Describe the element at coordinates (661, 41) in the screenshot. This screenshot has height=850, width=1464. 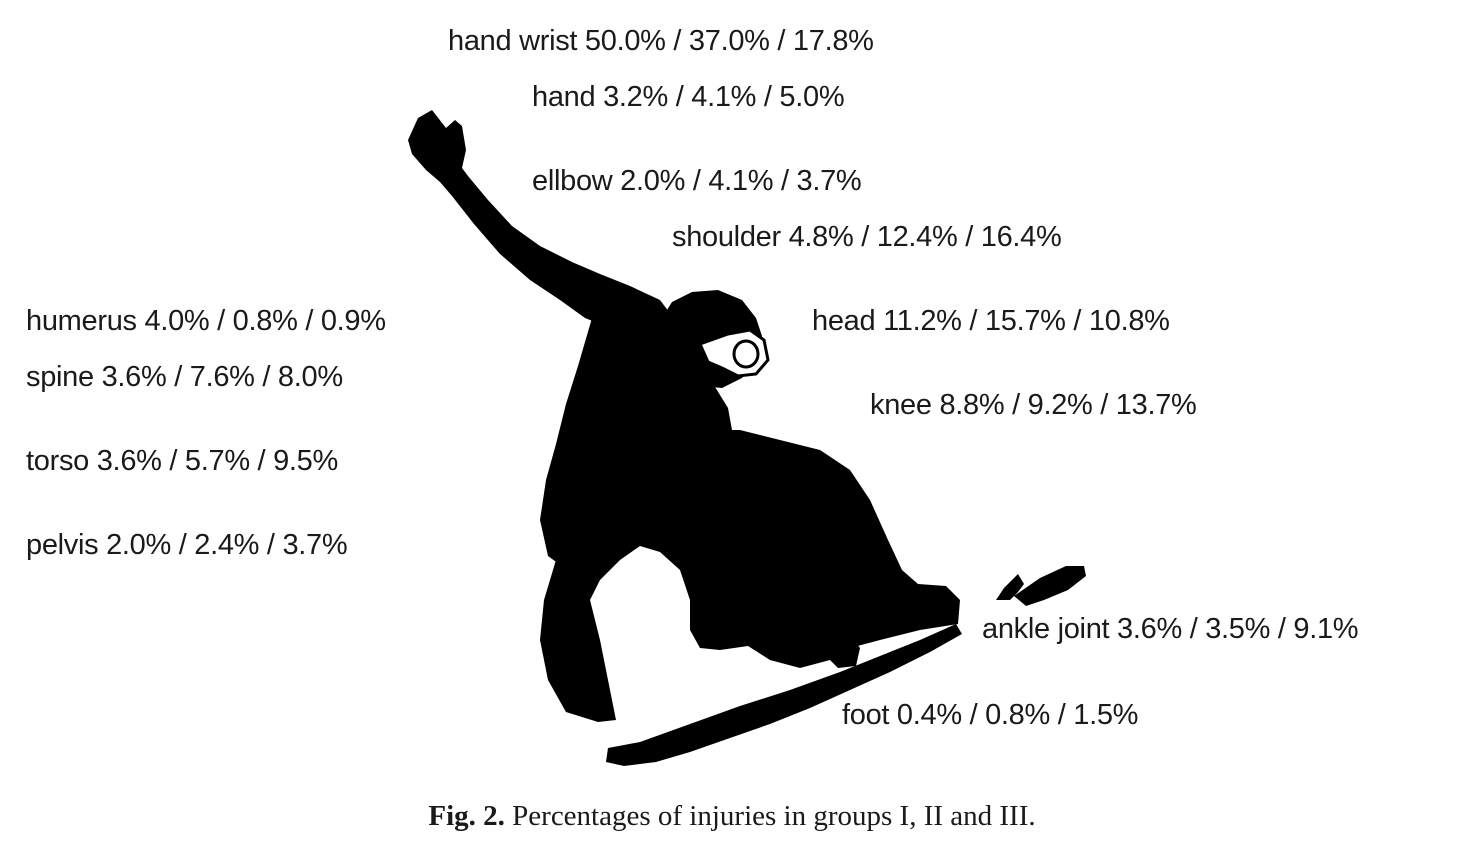
I see `label-hand-wrist: hand wrist 50.0% / 37.0% / 17.8%` at that location.